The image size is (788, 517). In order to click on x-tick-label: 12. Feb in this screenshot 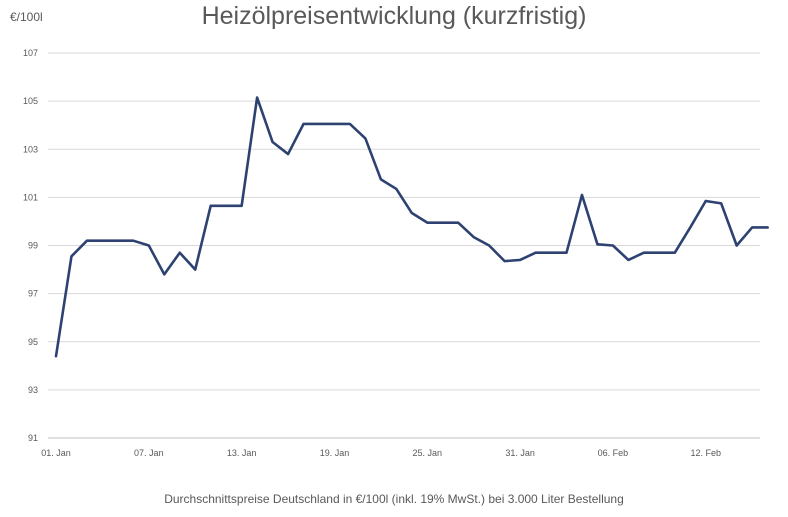, I will do `click(705, 453)`.